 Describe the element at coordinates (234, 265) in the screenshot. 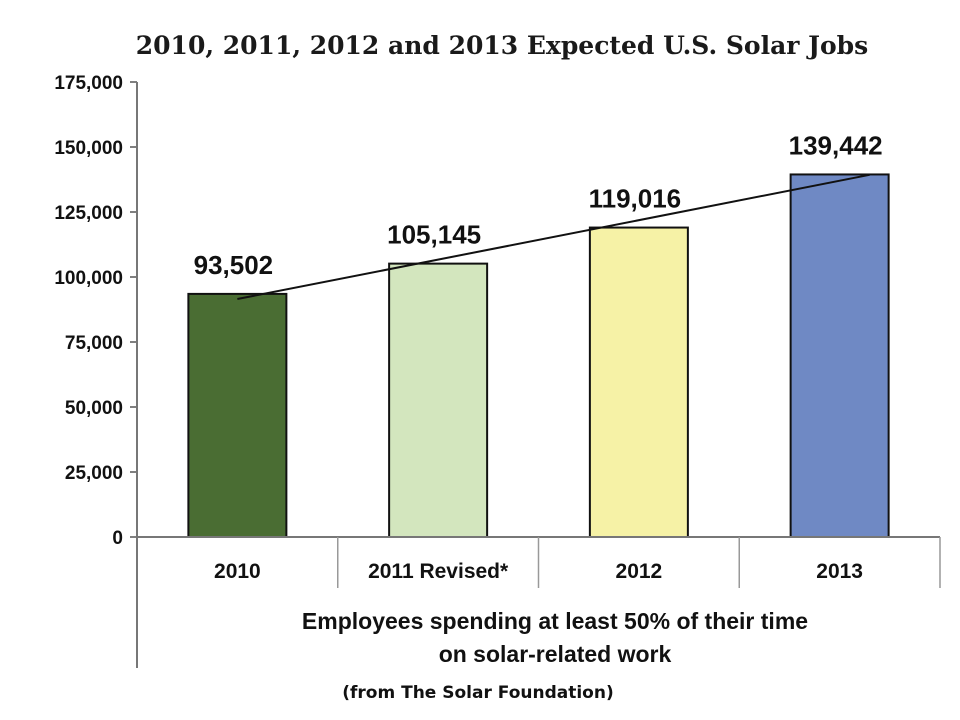

I see `data-label: 93,502` at that location.